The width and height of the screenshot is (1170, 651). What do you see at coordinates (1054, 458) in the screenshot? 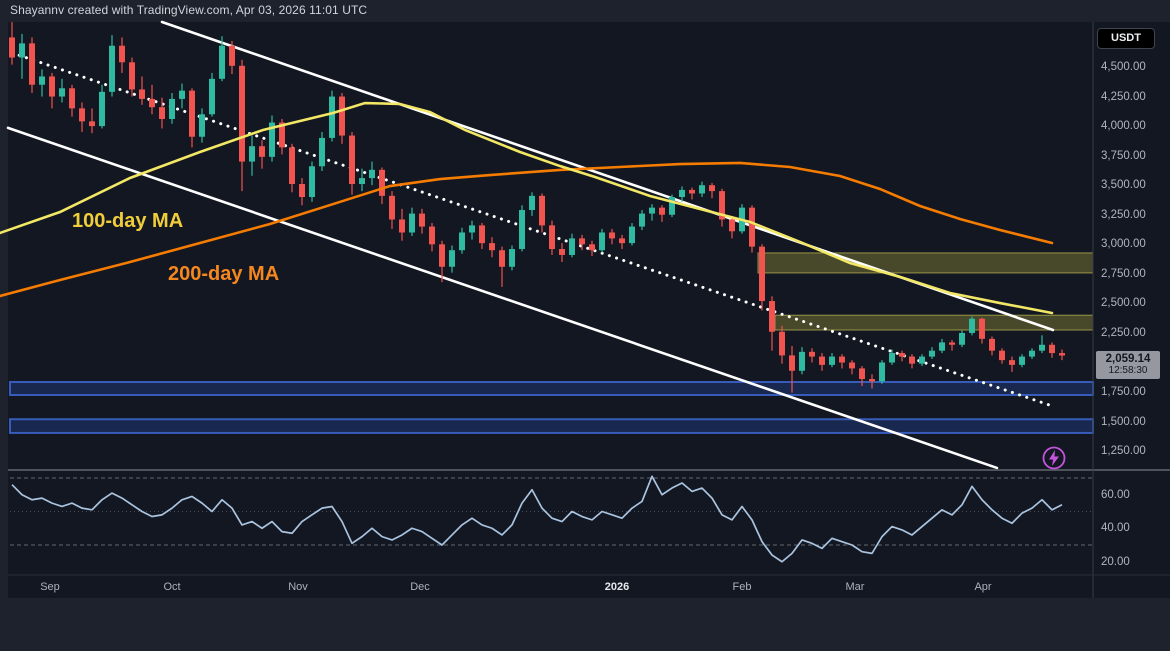
I see `lightning-icon` at bounding box center [1054, 458].